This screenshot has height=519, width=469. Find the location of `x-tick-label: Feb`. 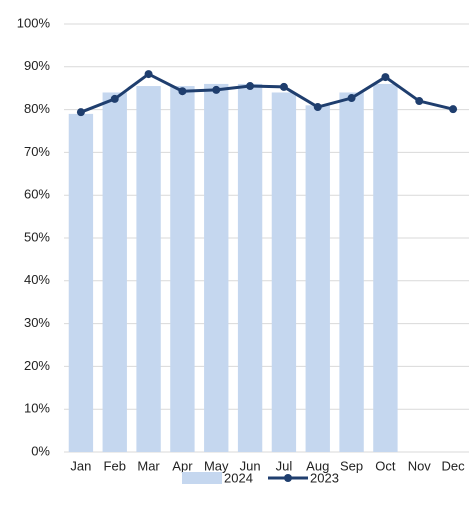

x-tick-label: Feb is located at coordinates (115, 465).